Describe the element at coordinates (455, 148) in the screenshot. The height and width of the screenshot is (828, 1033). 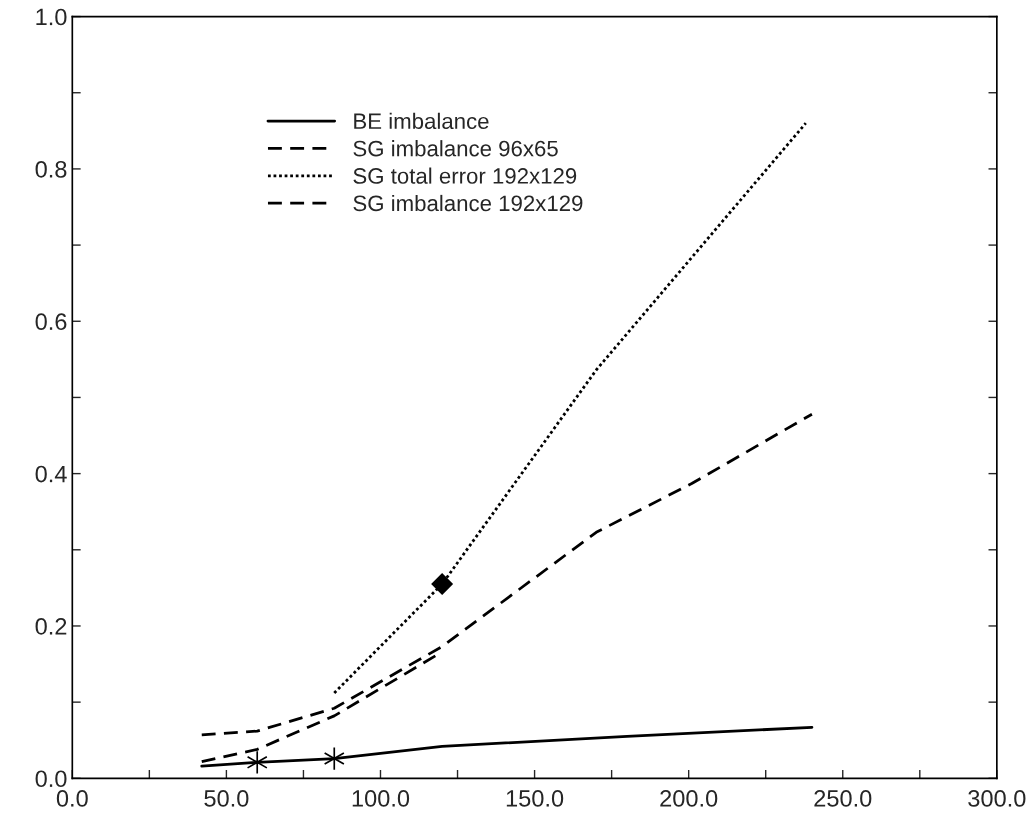
I see `legend-label: SG imbalance 96x65` at that location.